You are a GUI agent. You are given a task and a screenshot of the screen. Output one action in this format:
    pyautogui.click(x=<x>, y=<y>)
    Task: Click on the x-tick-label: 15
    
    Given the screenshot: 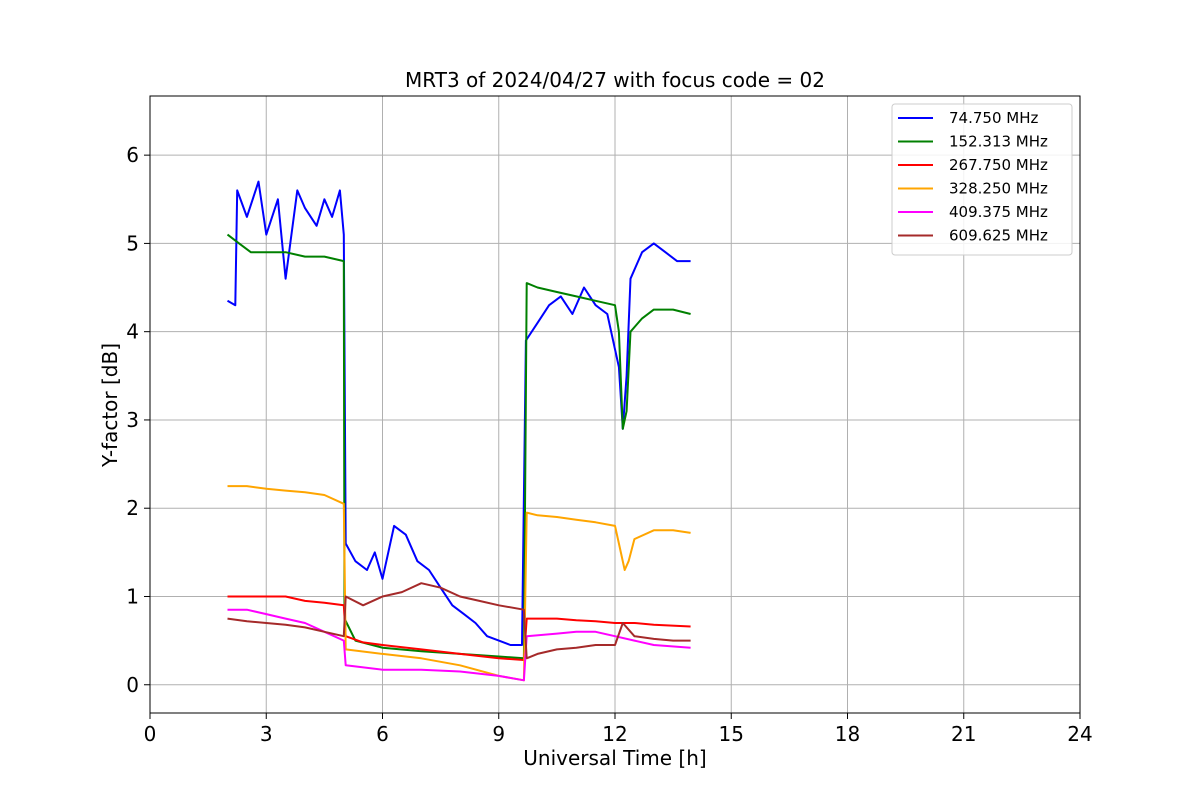 What is the action you would take?
    pyautogui.click(x=731, y=734)
    